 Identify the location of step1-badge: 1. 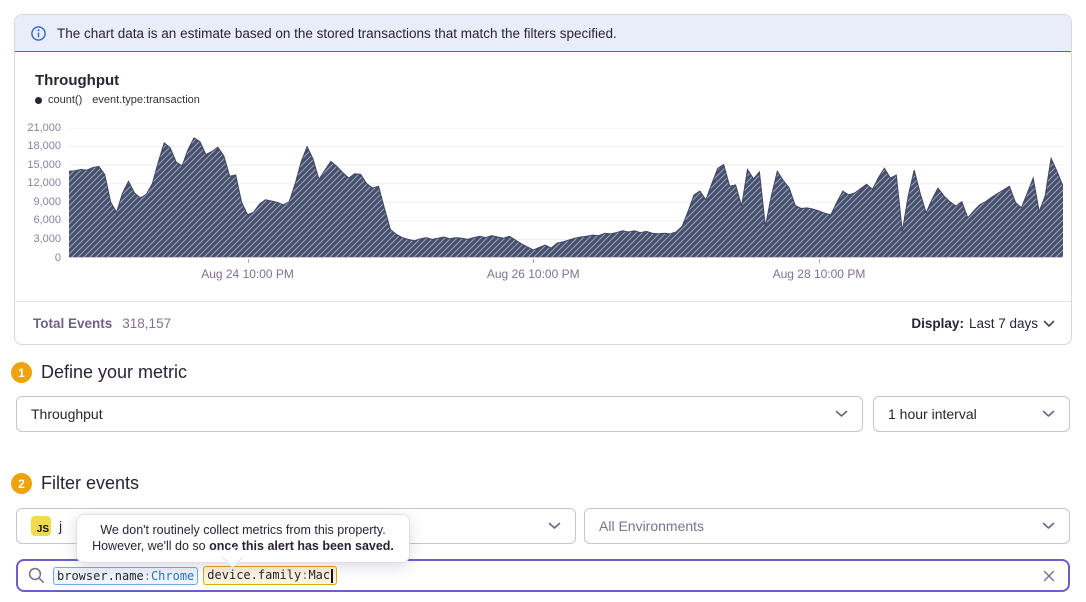
(21, 372).